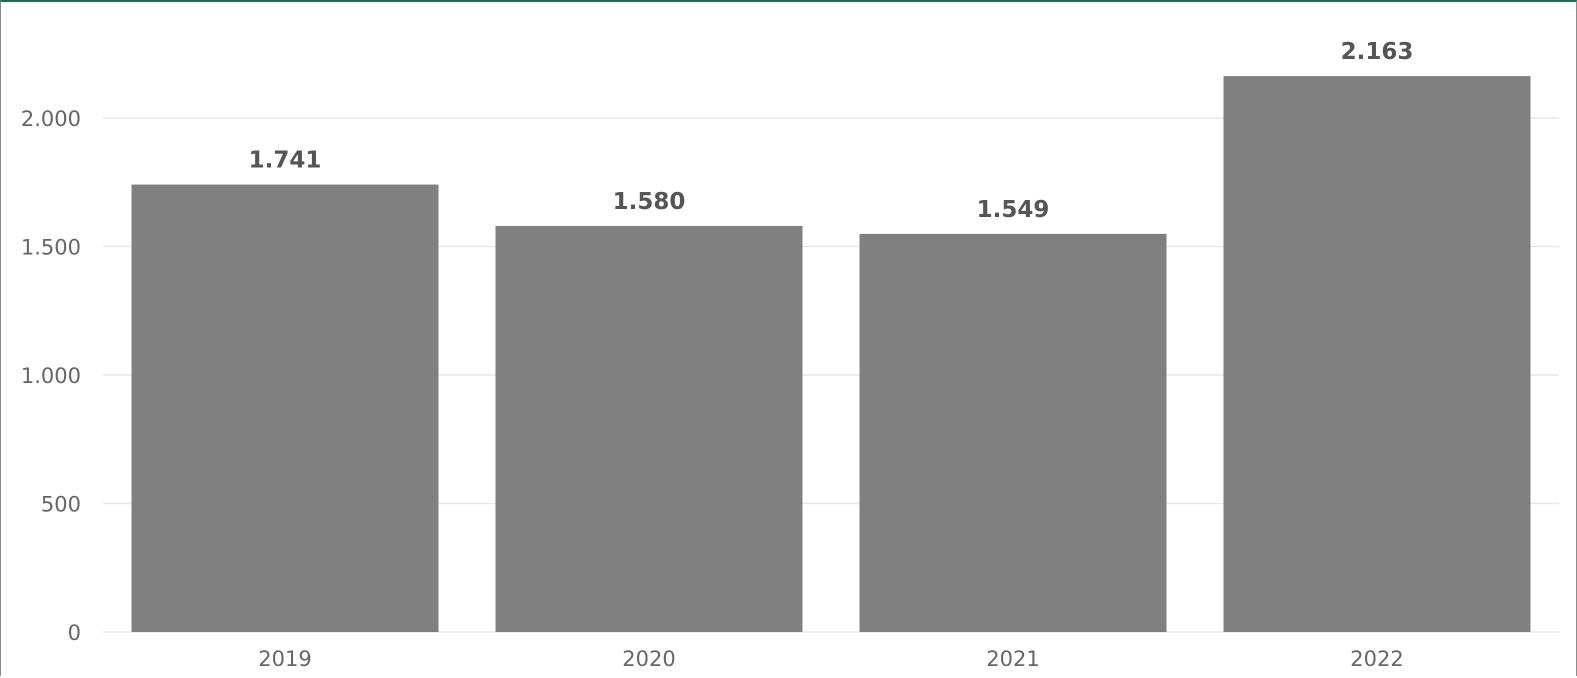  What do you see at coordinates (1013, 433) in the screenshot?
I see `bar-2021` at bounding box center [1013, 433].